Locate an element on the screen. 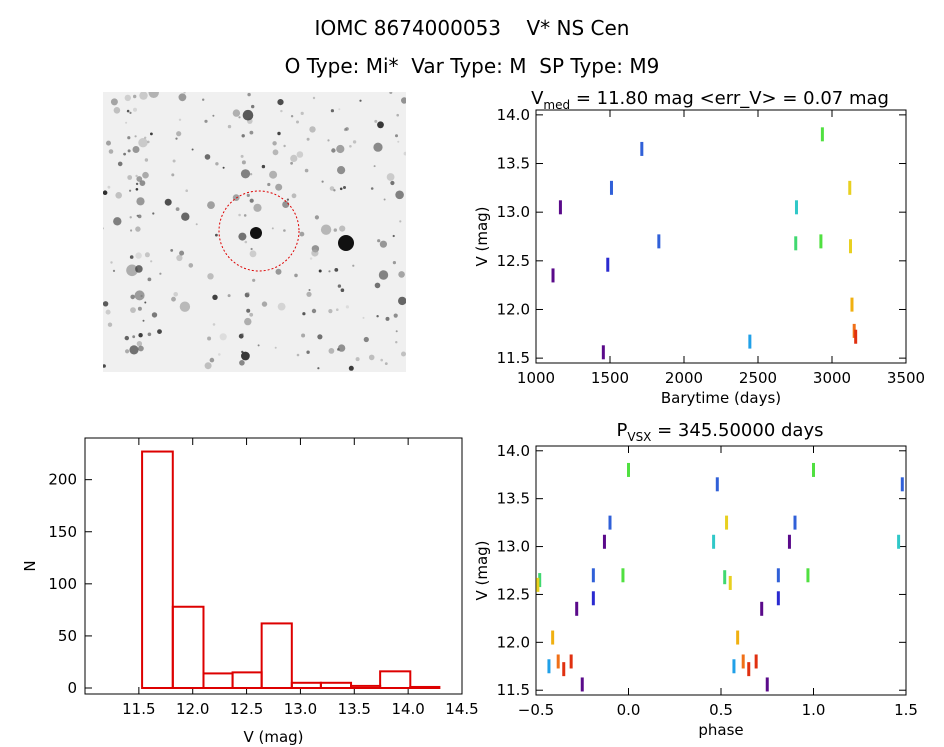  lightcurve-ytick-label: 13.5 is located at coordinates (513, 164).